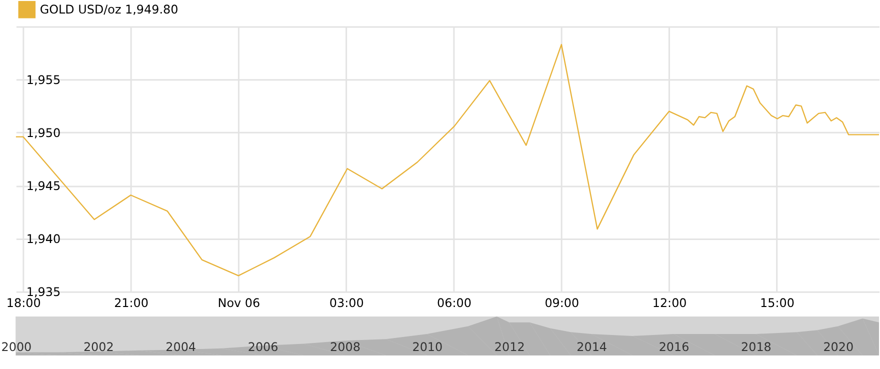 The image size is (880, 369). Describe the element at coordinates (562, 303) in the screenshot. I see `x-tick-label: 09:00` at that location.